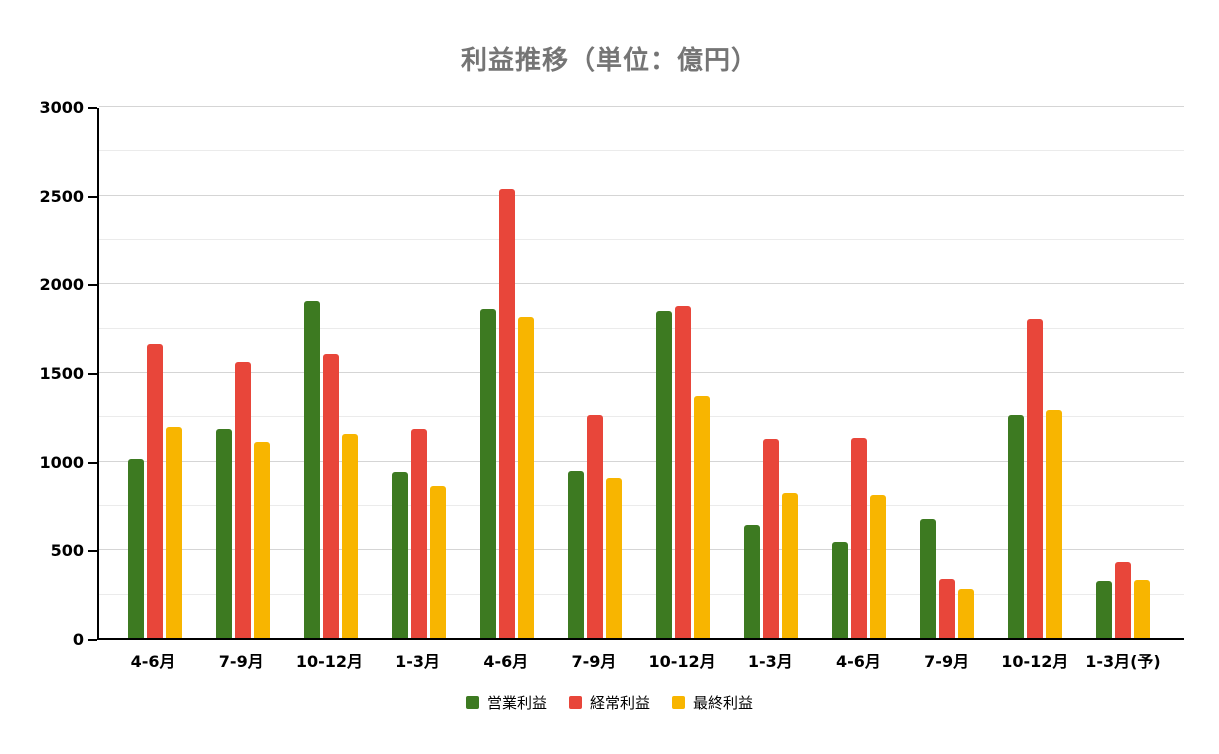 Image resolution: width=1219 pixels, height=754 pixels. I want to click on legend-item-ordinary: 経常利益, so click(609, 702).